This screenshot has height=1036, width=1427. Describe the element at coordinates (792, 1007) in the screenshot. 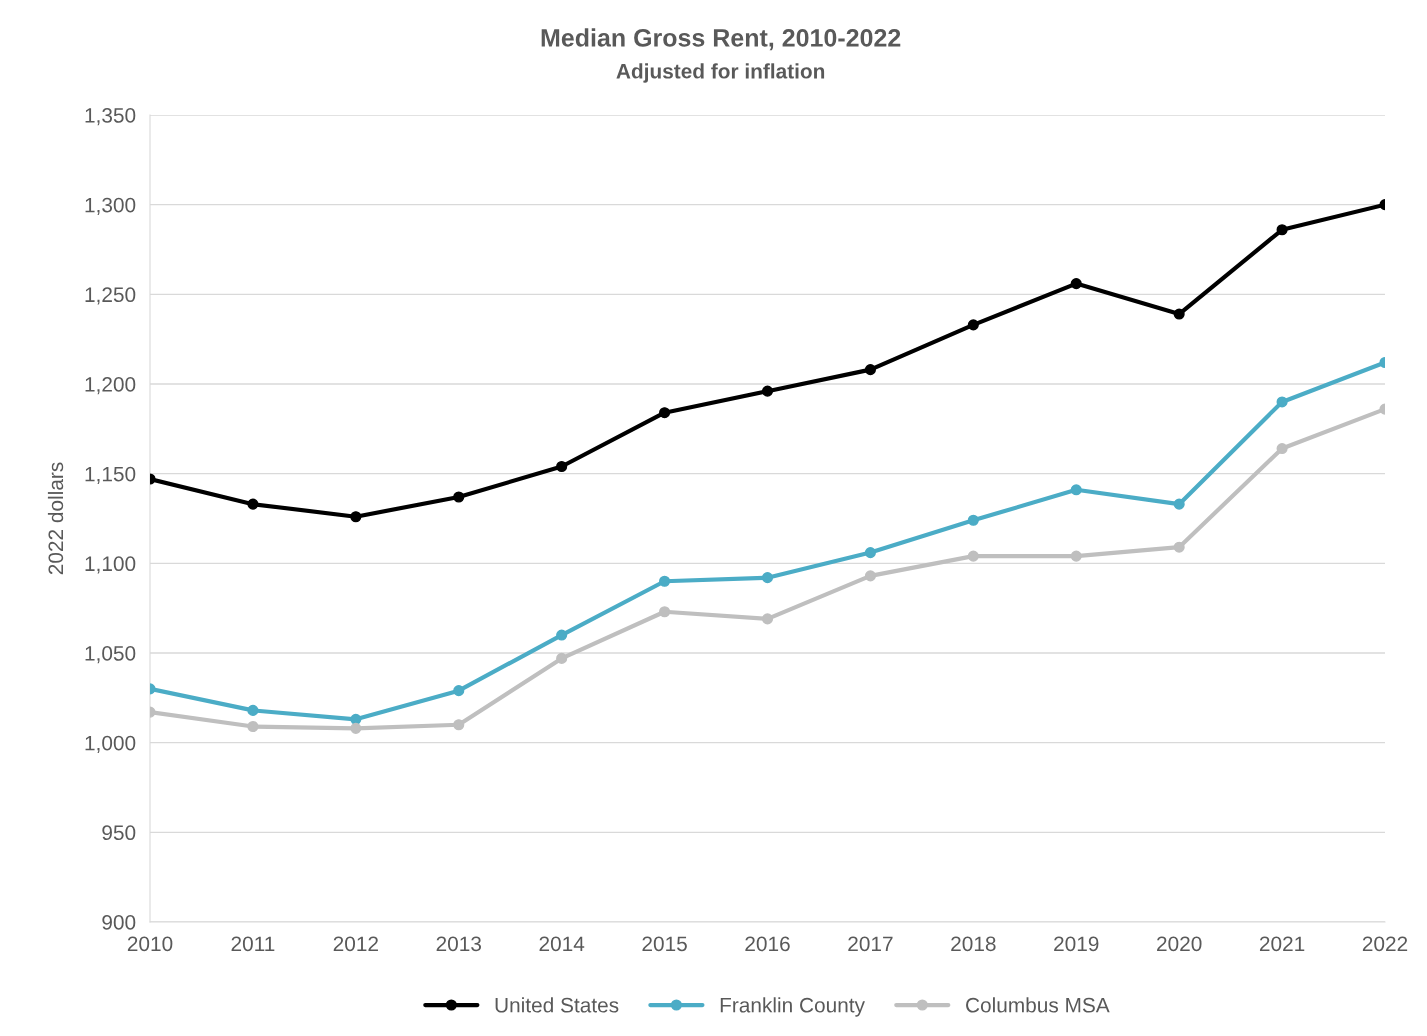

I see `legend-label: Franklin County` at that location.